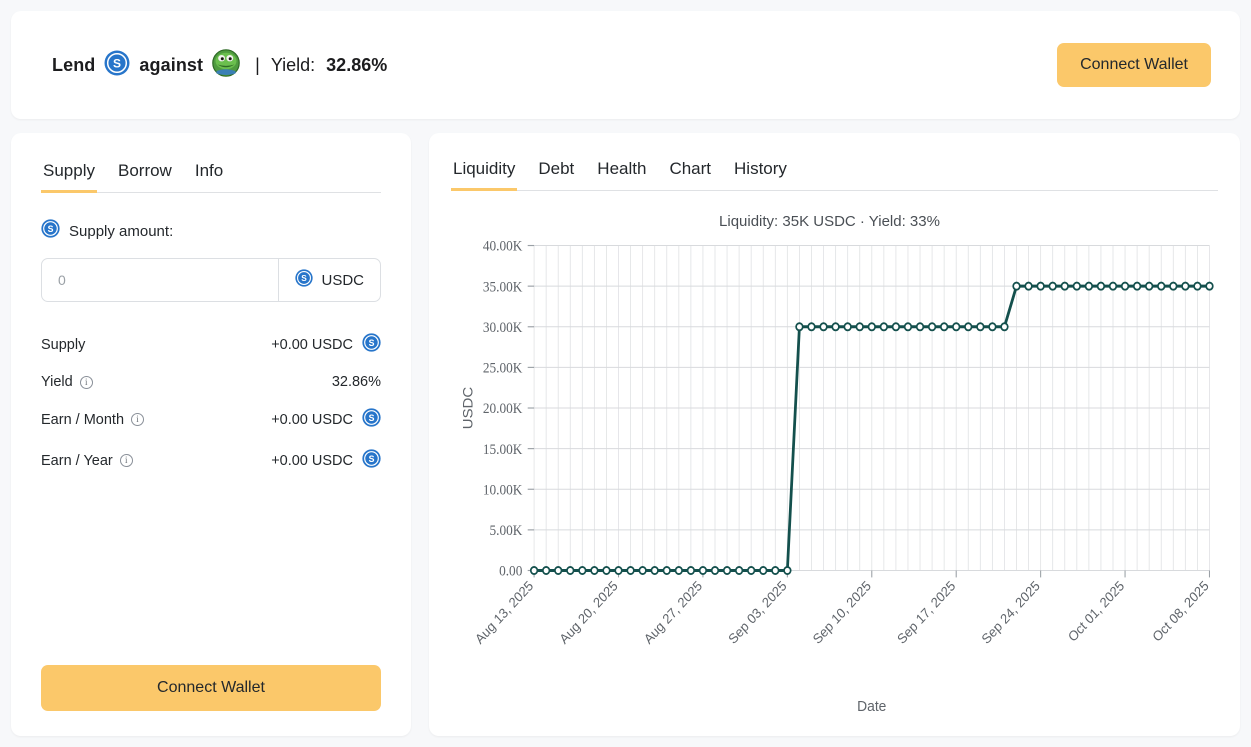  I want to click on info-icon-earn-month: i, so click(138, 419).